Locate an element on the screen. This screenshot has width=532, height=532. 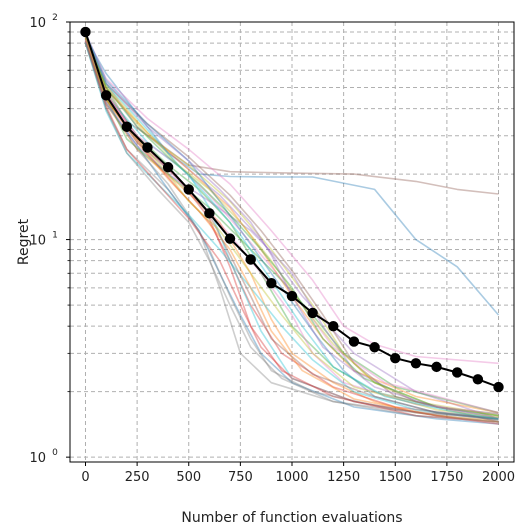
x-tick-label: 1750 is located at coordinates (446, 477).